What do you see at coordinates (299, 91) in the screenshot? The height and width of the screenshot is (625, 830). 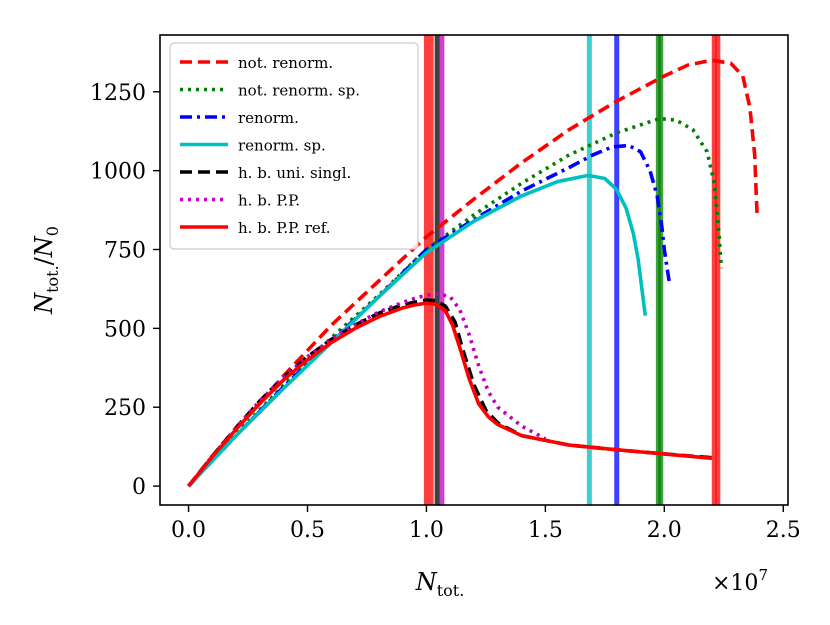 I see `legend-label-1: not. renorm. sp.` at bounding box center [299, 91].